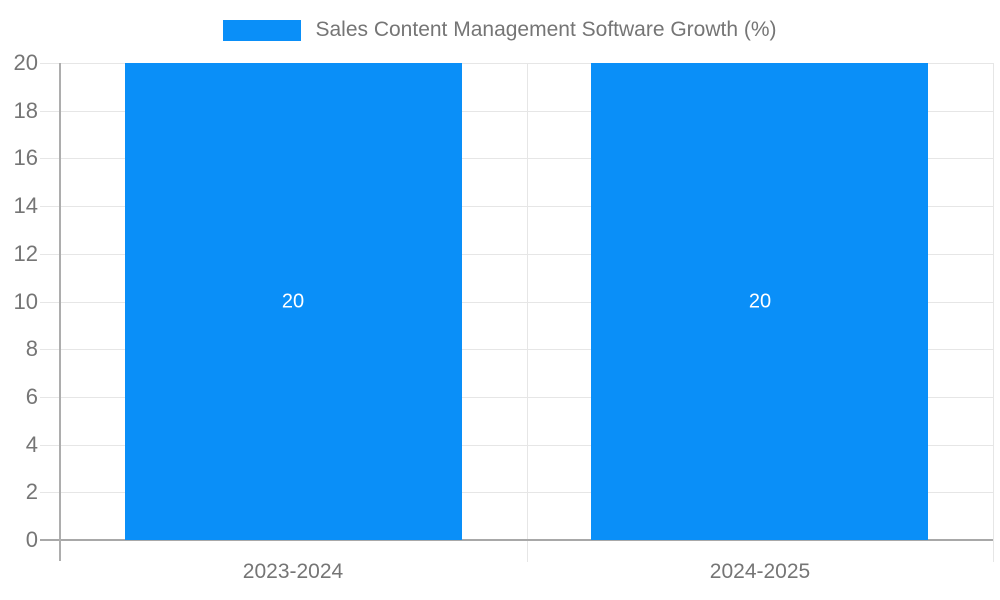 The image size is (1000, 600). What do you see at coordinates (25, 110) in the screenshot?
I see `y-axis-tick-label: 18` at bounding box center [25, 110].